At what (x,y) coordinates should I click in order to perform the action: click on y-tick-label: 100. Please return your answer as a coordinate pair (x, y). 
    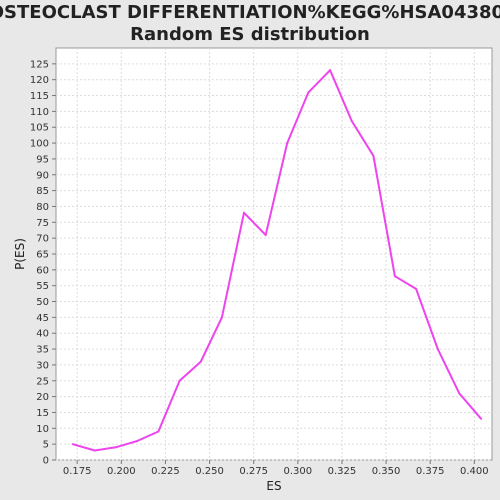
    Looking at the image, I should click on (39, 144).